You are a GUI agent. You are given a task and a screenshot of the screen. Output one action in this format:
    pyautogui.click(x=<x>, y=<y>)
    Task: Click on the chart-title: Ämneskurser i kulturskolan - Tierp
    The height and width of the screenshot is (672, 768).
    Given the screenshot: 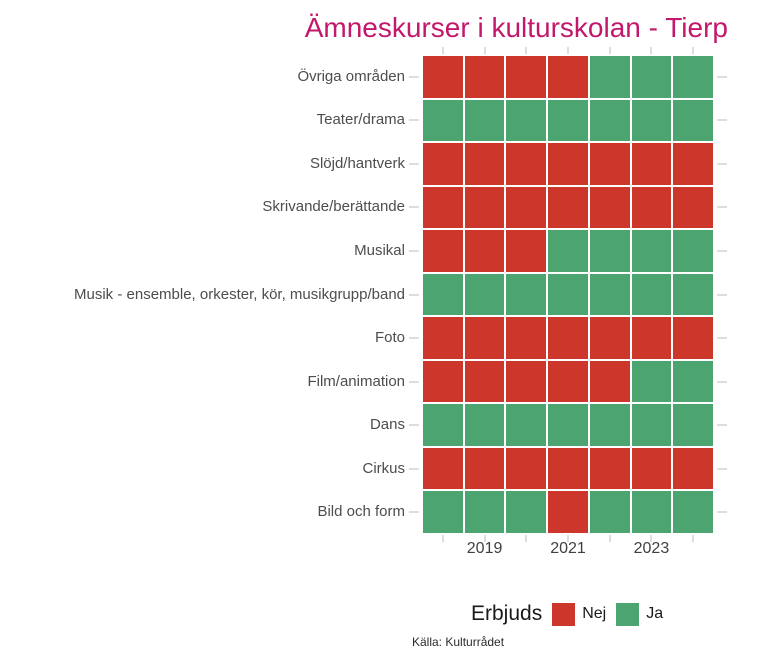 What is the action you would take?
    pyautogui.click(x=516, y=27)
    